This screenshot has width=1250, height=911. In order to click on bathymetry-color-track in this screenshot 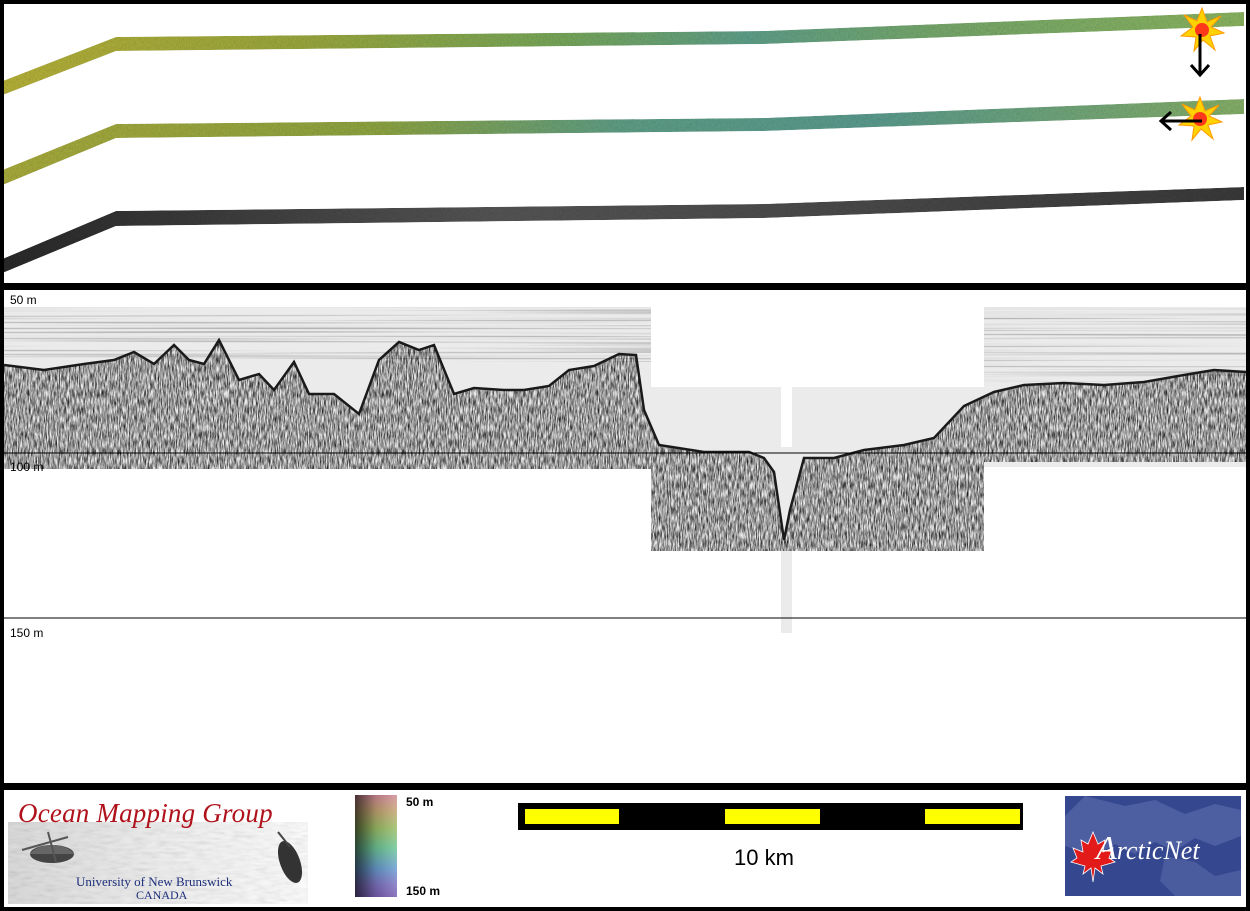, I will do `click(624, 53)`.